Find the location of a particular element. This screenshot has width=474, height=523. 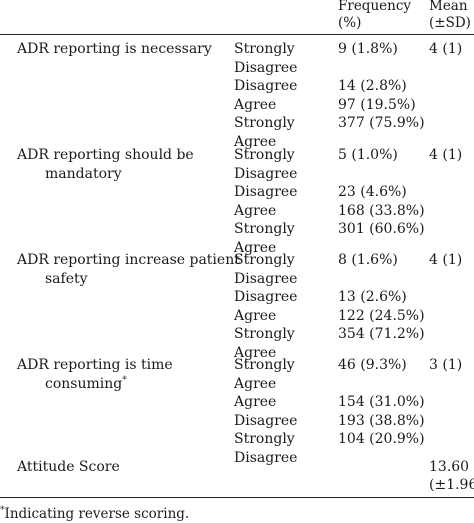

statement-label: safety is located at coordinates (66, 278).